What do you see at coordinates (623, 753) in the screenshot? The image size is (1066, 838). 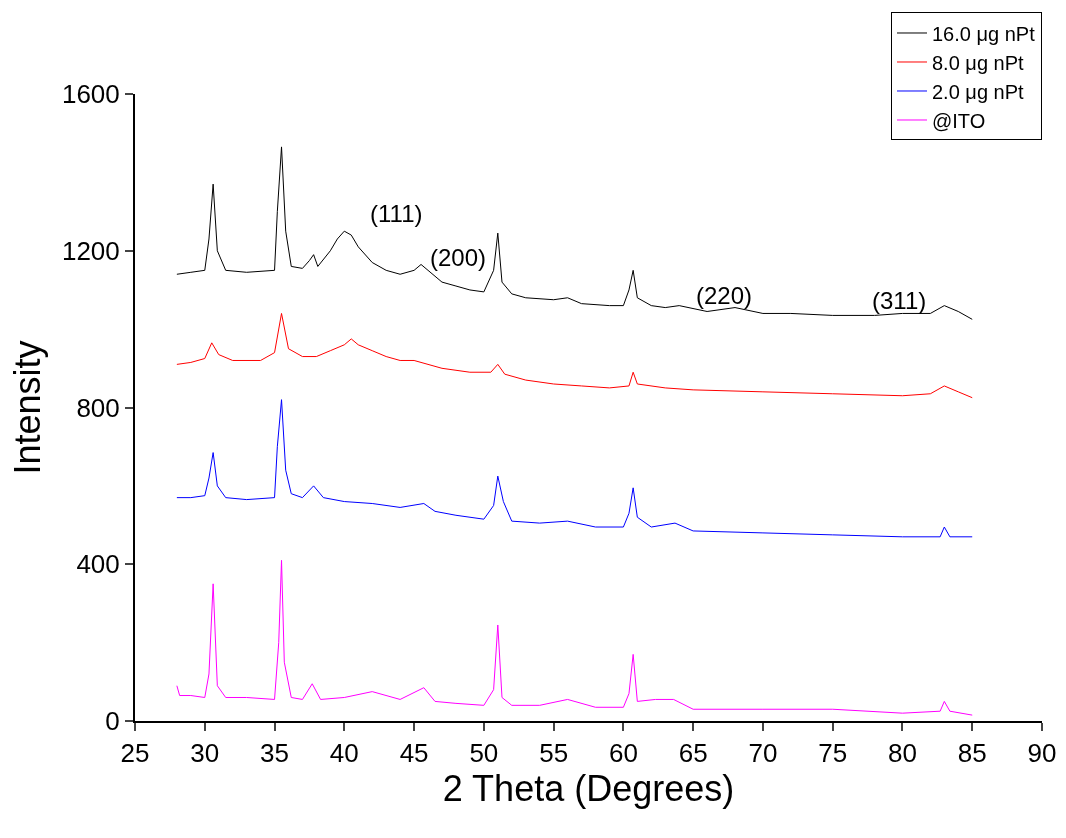 I see `x-tick-label: 60` at bounding box center [623, 753].